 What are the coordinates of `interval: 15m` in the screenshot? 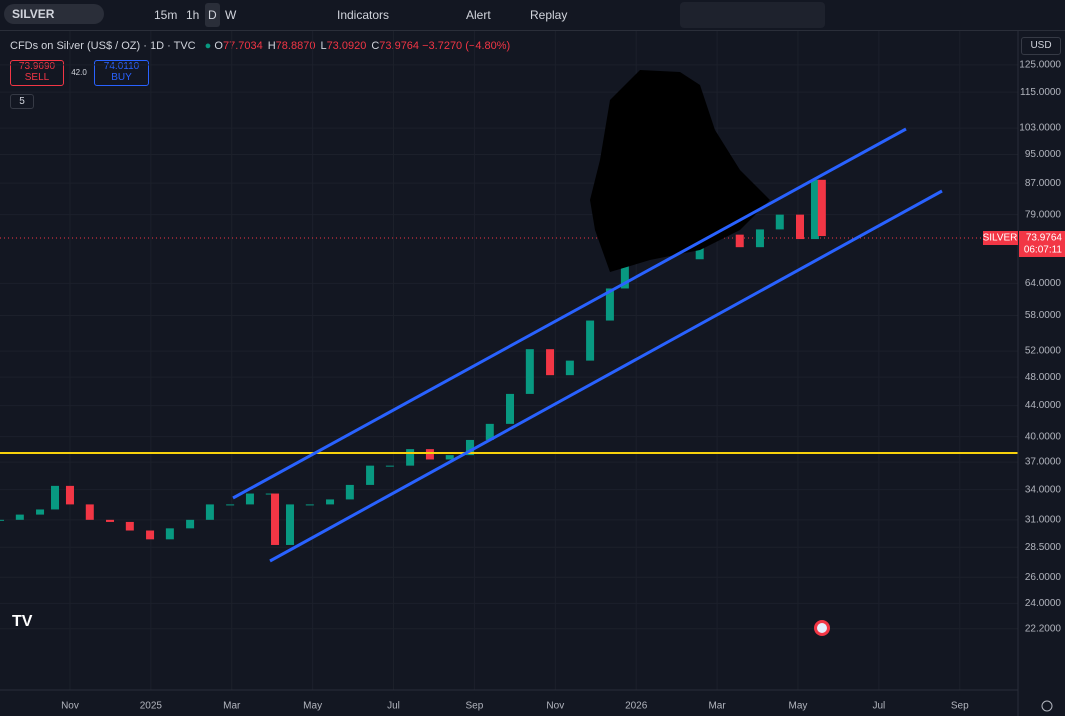 It's located at (166, 15).